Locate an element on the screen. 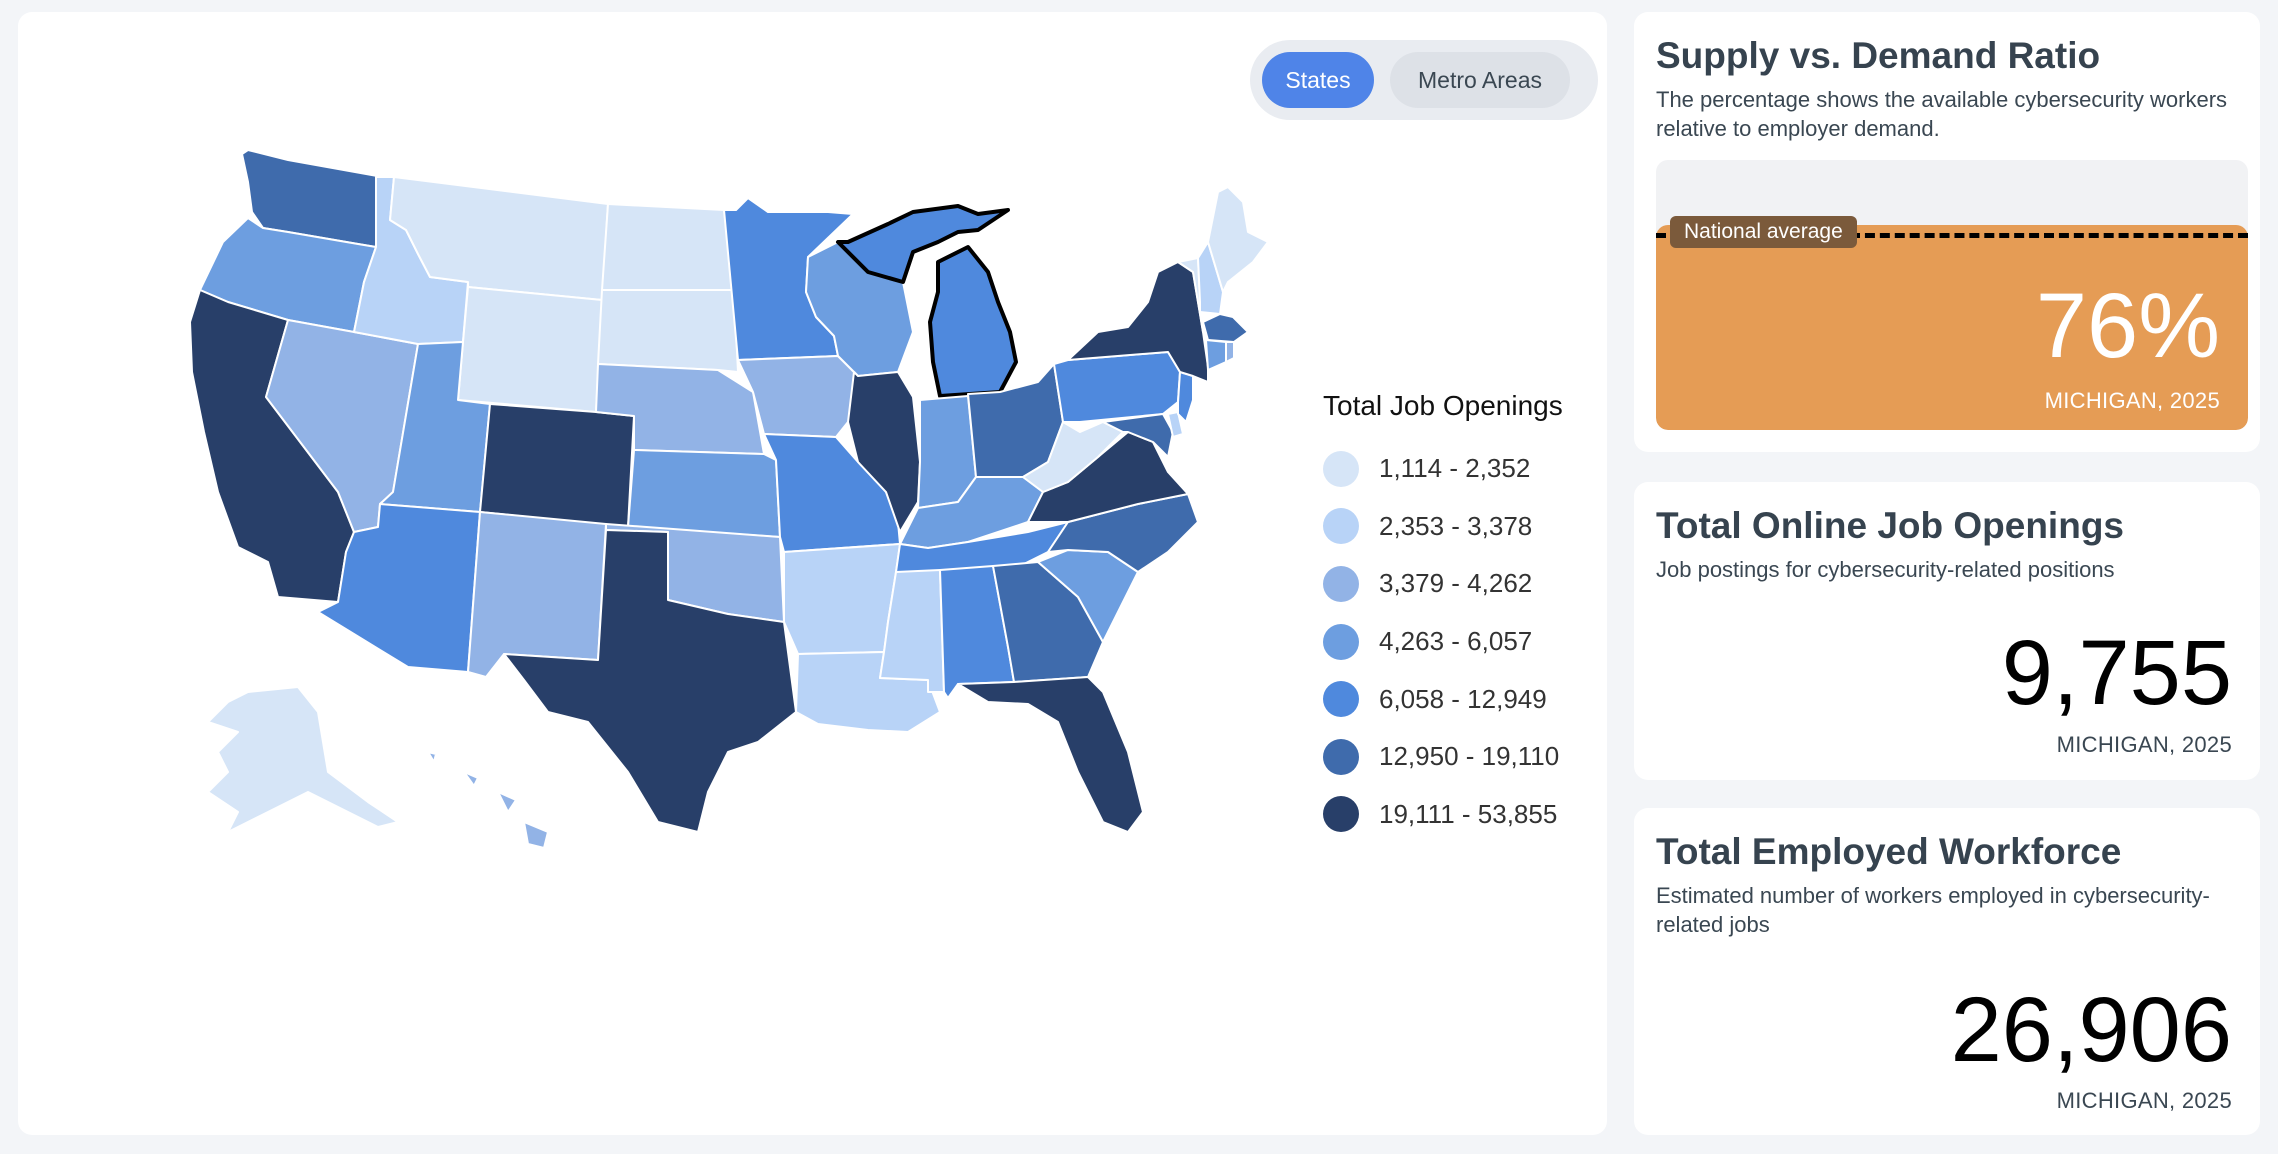 The height and width of the screenshot is (1154, 2278). state-michigan-upper is located at coordinates (923, 244).